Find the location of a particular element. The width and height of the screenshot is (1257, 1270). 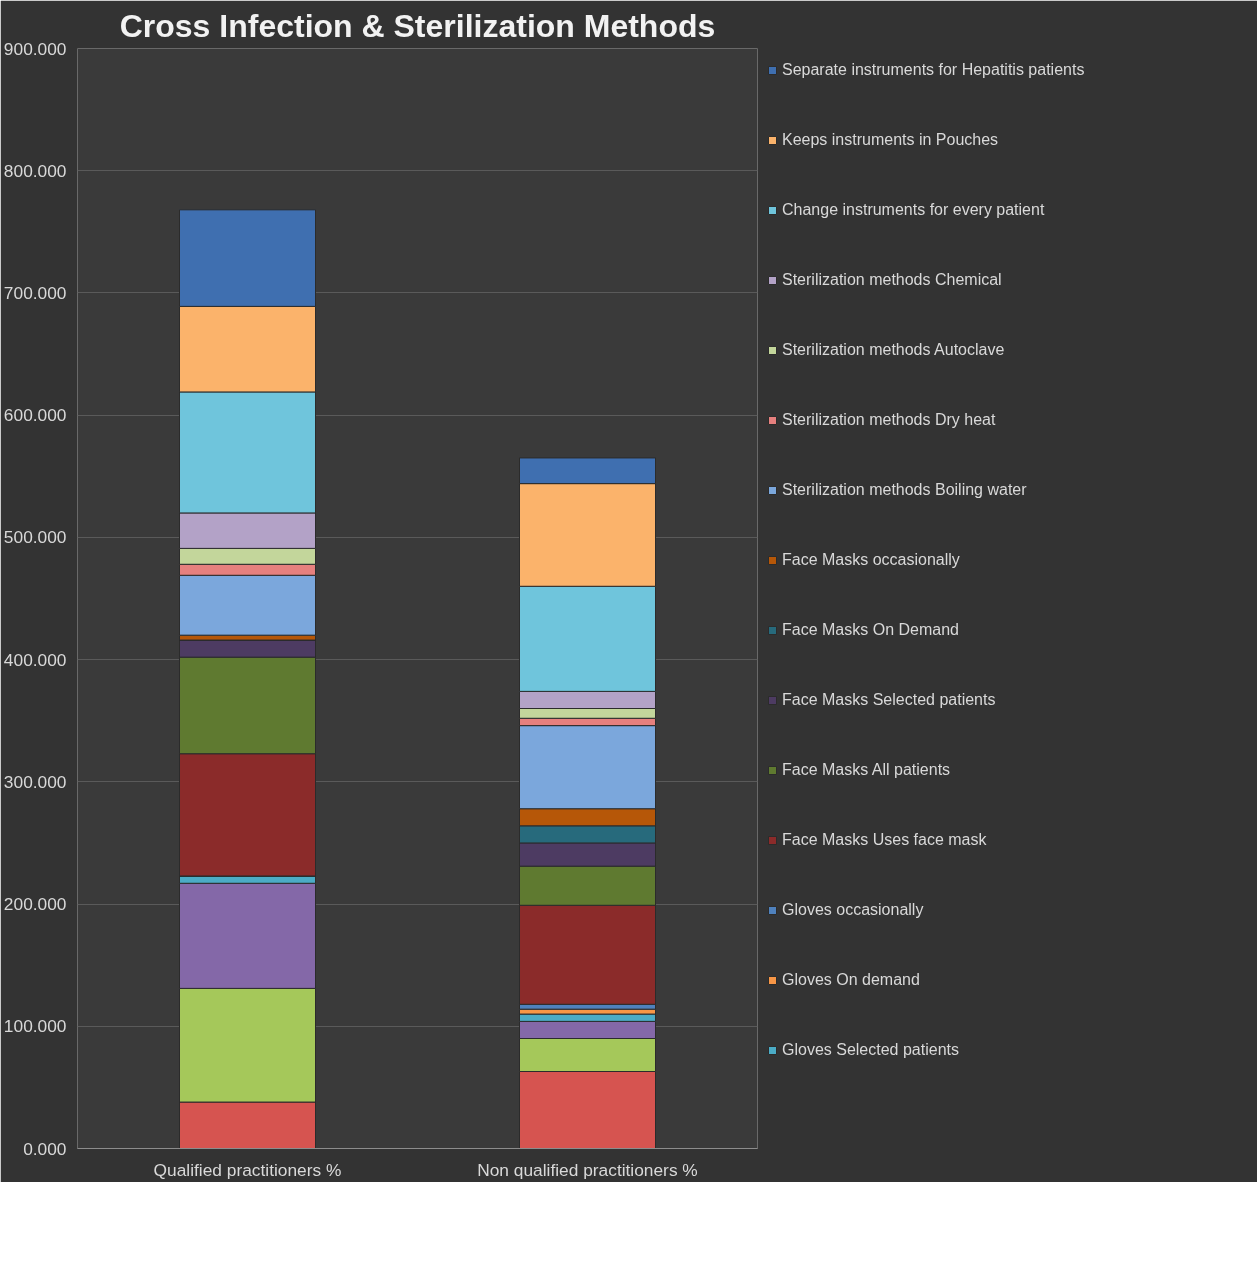

legend-label: Keeps instruments in Pouches is located at coordinates (891, 140).